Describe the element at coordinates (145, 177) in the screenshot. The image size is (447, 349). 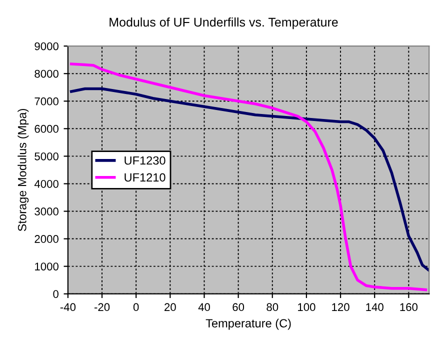
I see `legend-label: UF1210` at that location.